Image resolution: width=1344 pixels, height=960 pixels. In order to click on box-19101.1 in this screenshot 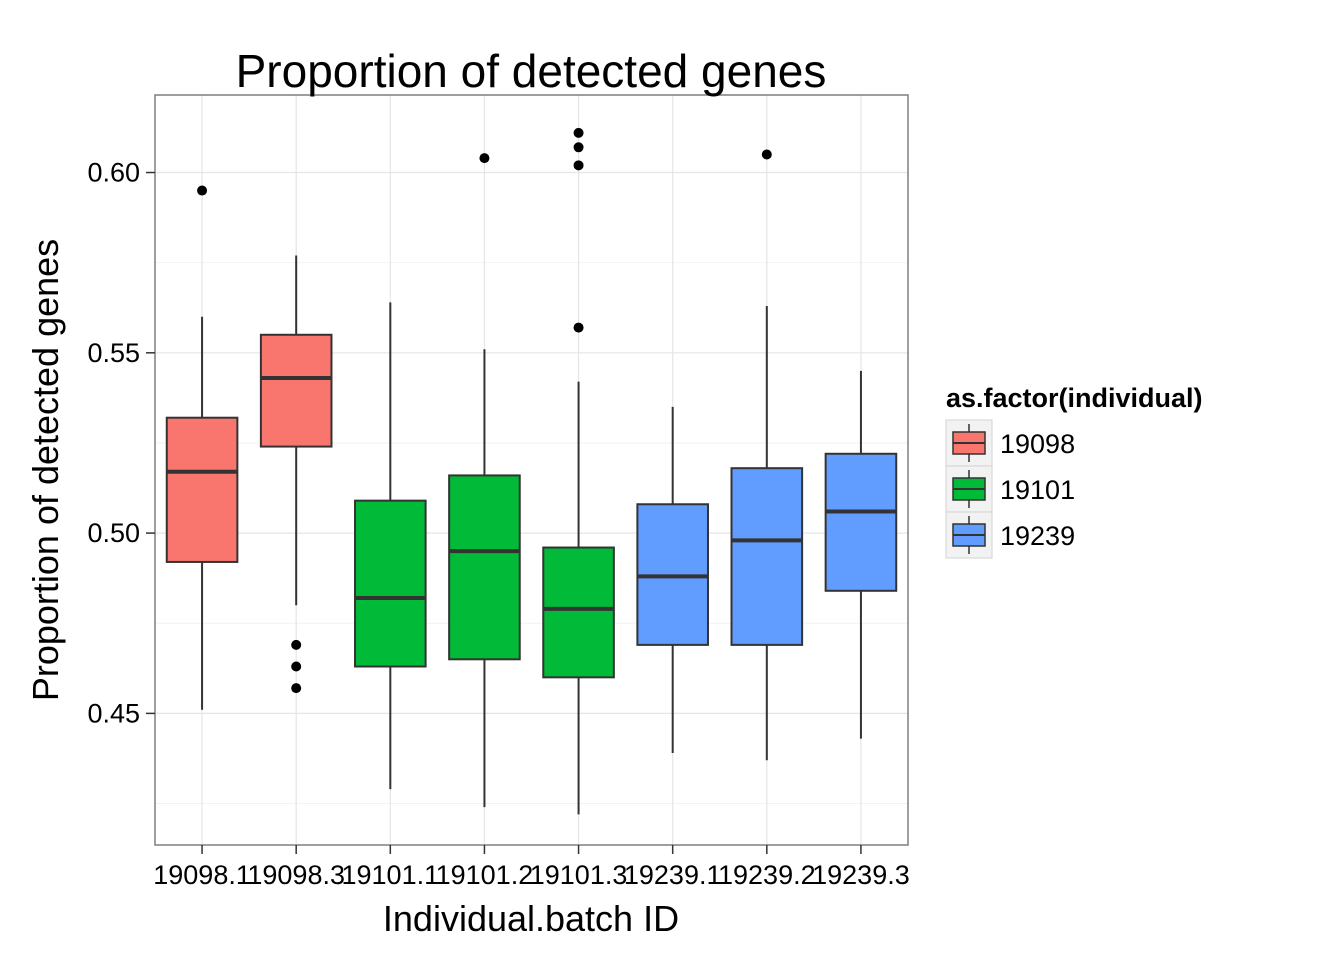, I will do `click(390, 546)`.